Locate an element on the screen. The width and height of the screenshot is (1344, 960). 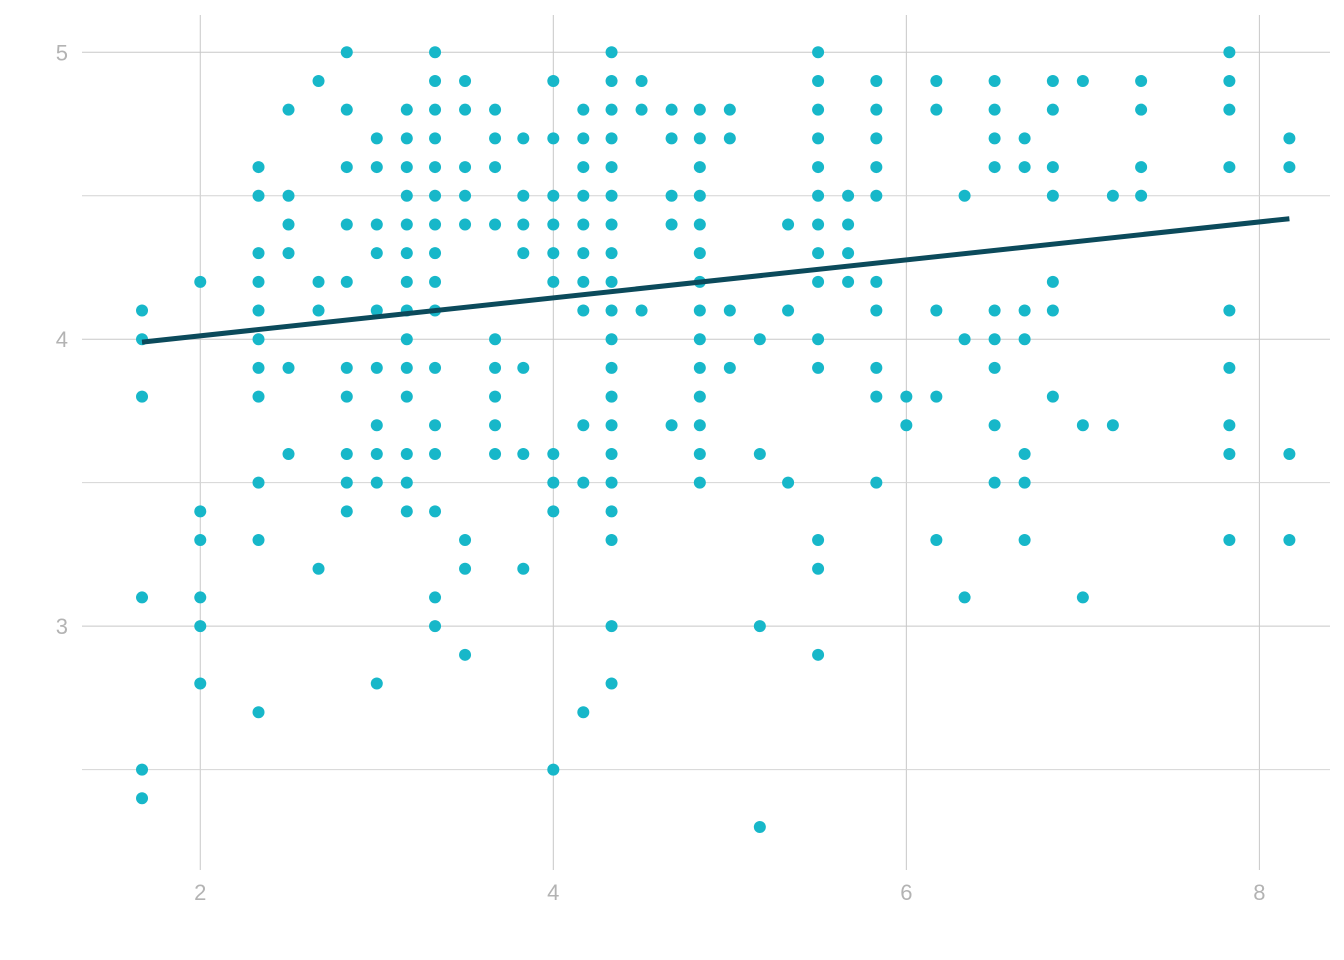
trend-line is located at coordinates (715, 280).